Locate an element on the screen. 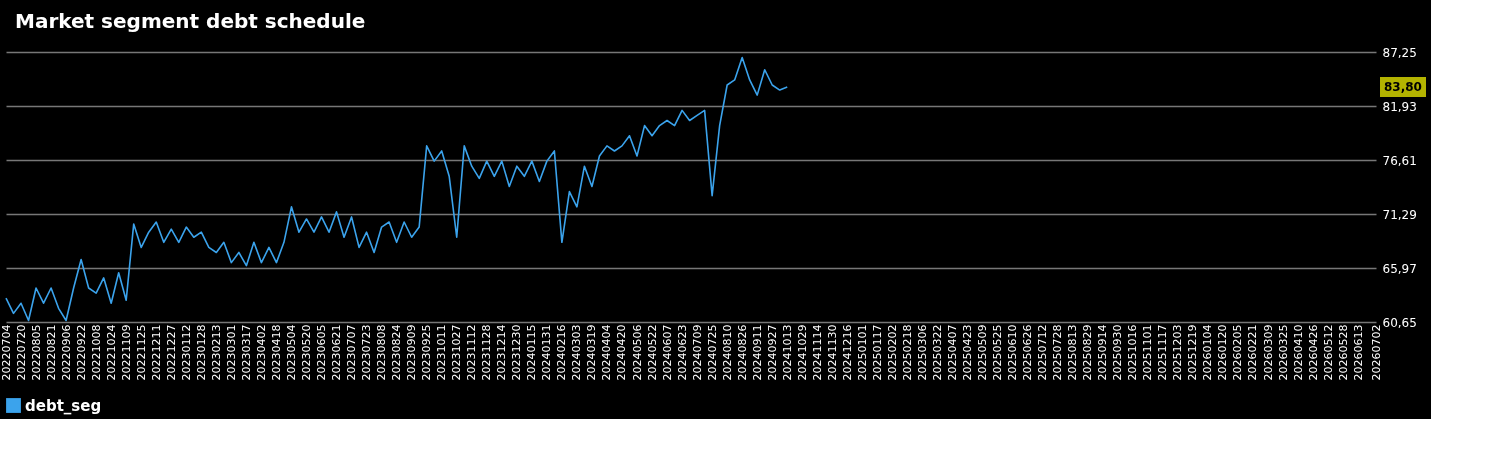 This screenshot has width=1500, height=450. x-tick-label: 20260205 is located at coordinates (1238, 352).